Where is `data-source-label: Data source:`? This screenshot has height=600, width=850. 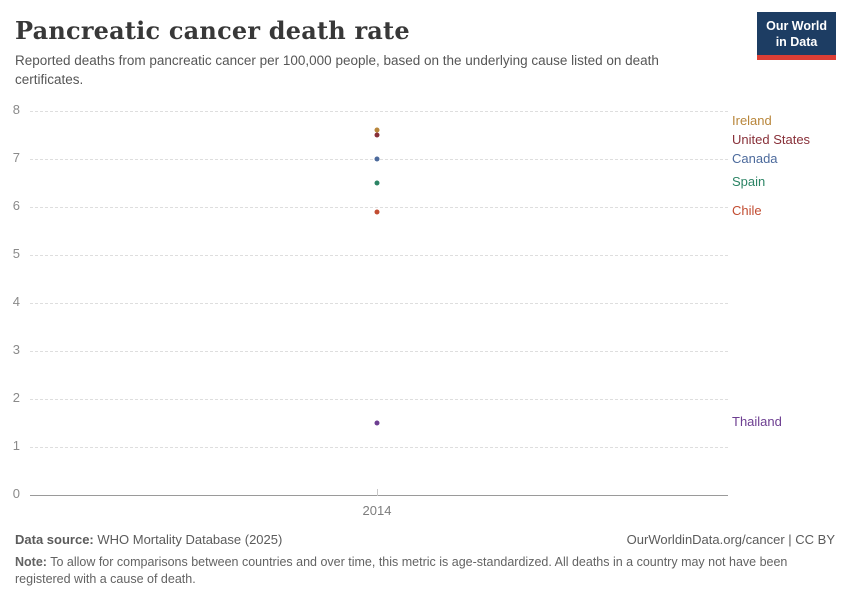
data-source-label: Data source: is located at coordinates (54, 539).